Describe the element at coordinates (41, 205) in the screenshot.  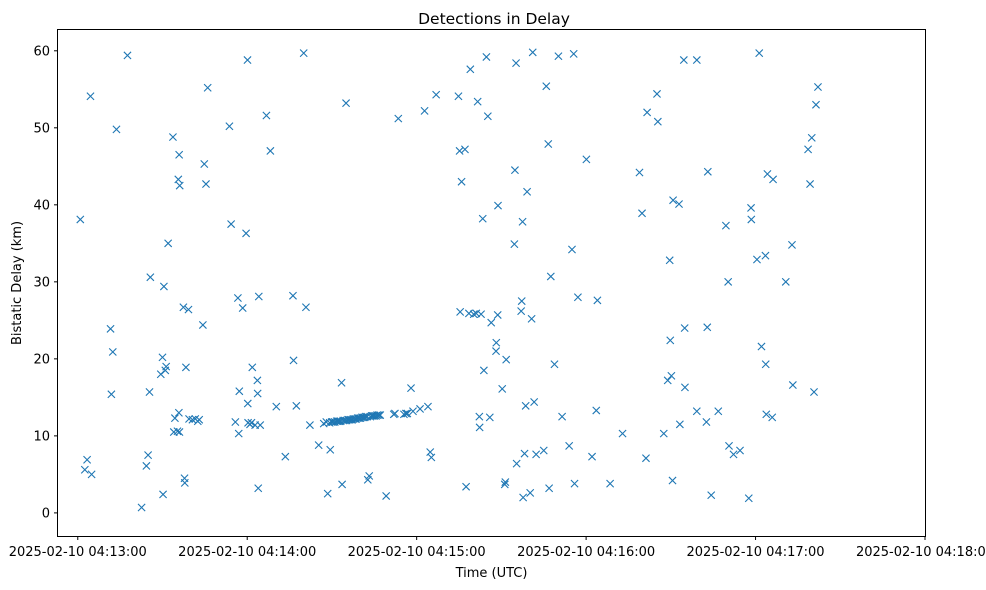
I see `y-tick-label: 40` at that location.